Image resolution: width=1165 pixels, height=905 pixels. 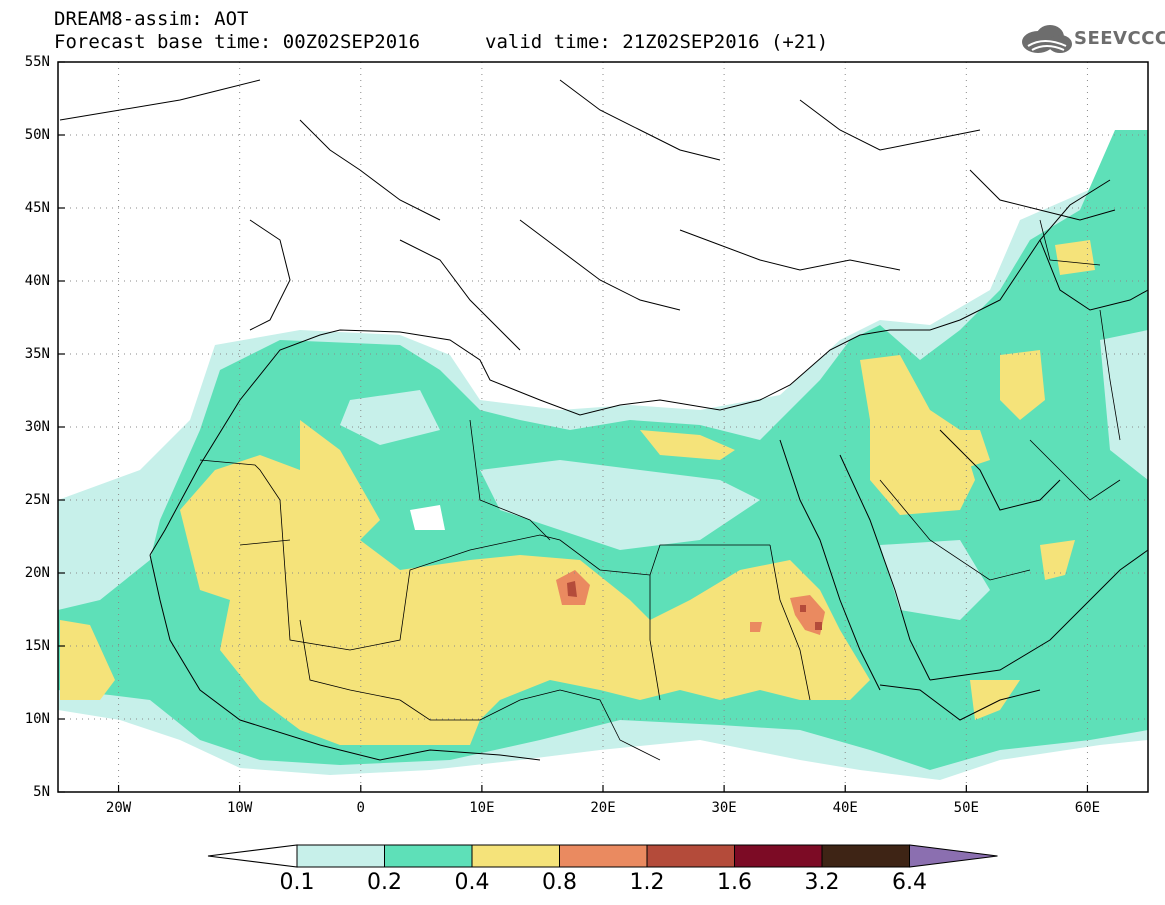 What do you see at coordinates (151, 19) in the screenshot?
I see `title-line-1: DREAM8-assim: AOT` at bounding box center [151, 19].